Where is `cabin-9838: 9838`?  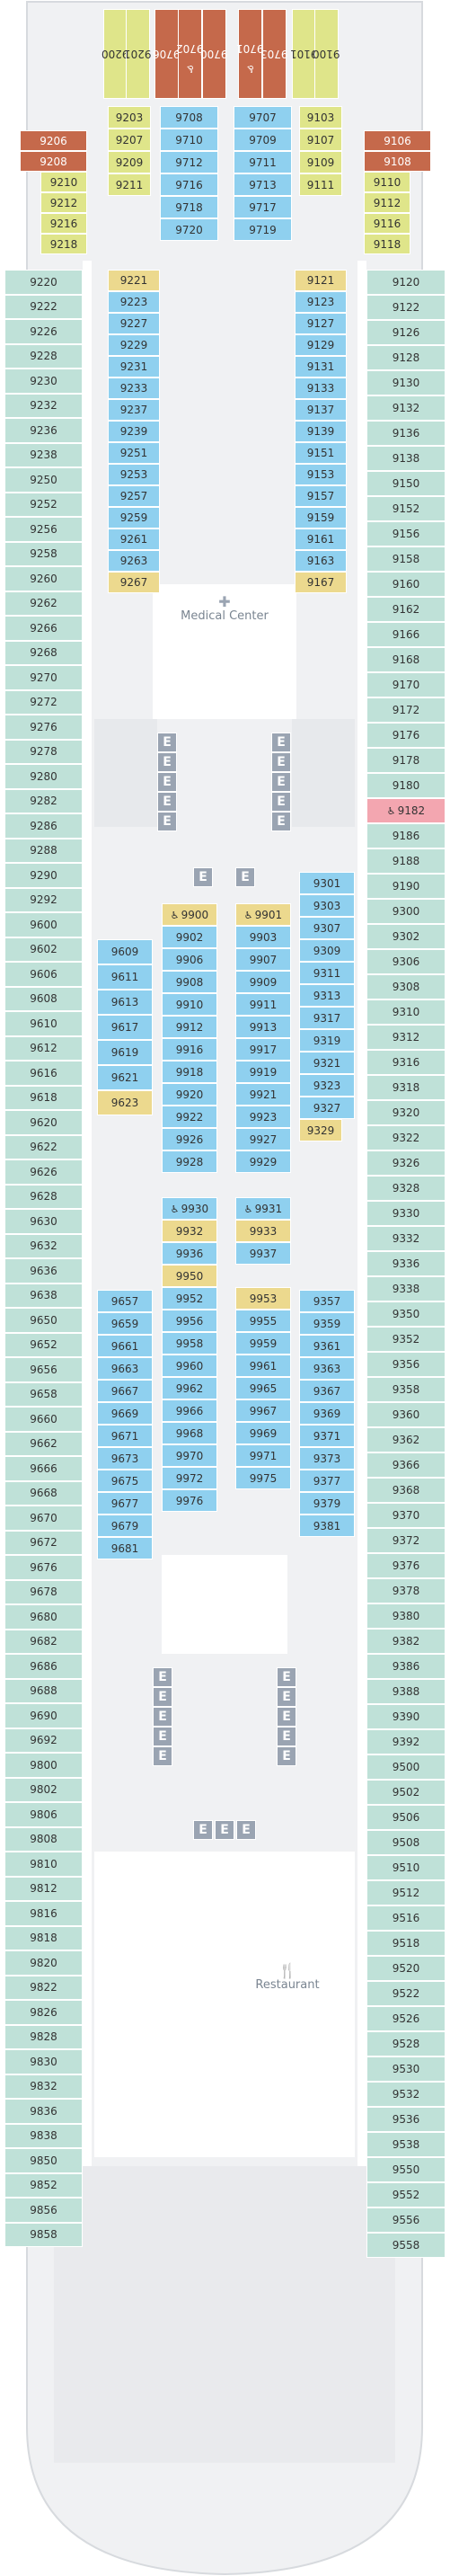 cabin-9838: 9838 is located at coordinates (43, 2135).